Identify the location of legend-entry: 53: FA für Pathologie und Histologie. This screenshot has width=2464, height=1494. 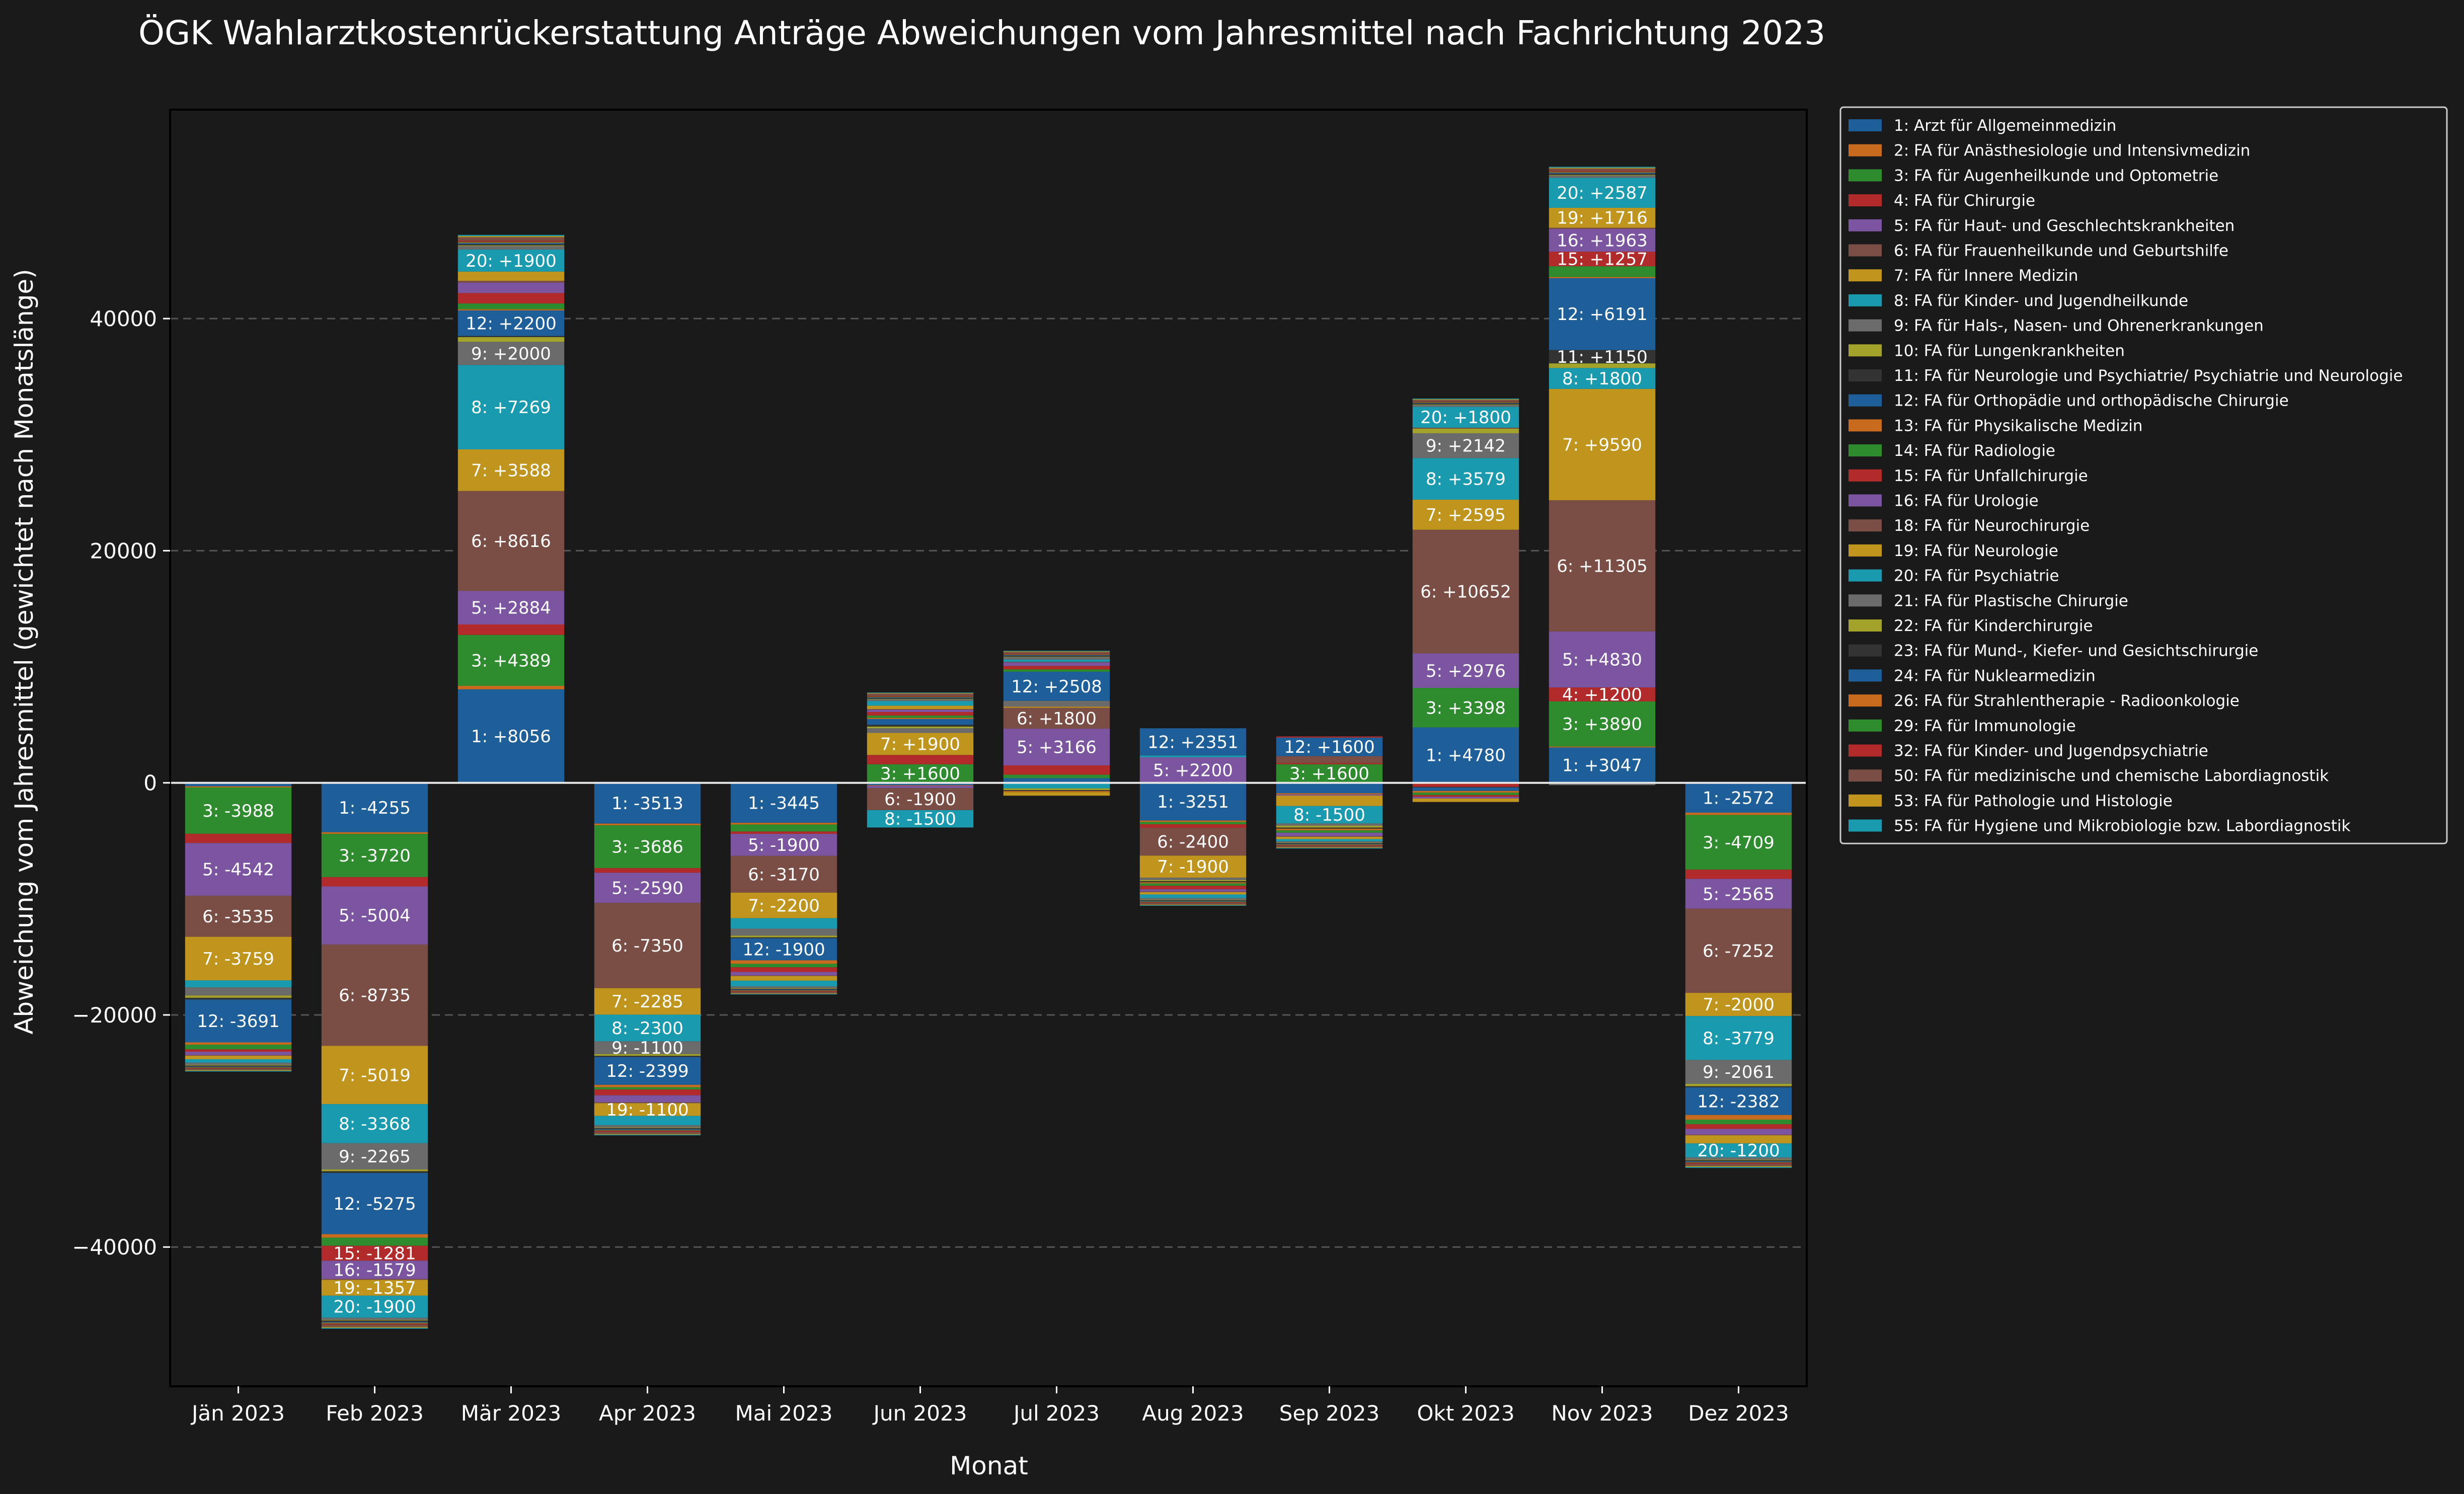
(2034, 801).